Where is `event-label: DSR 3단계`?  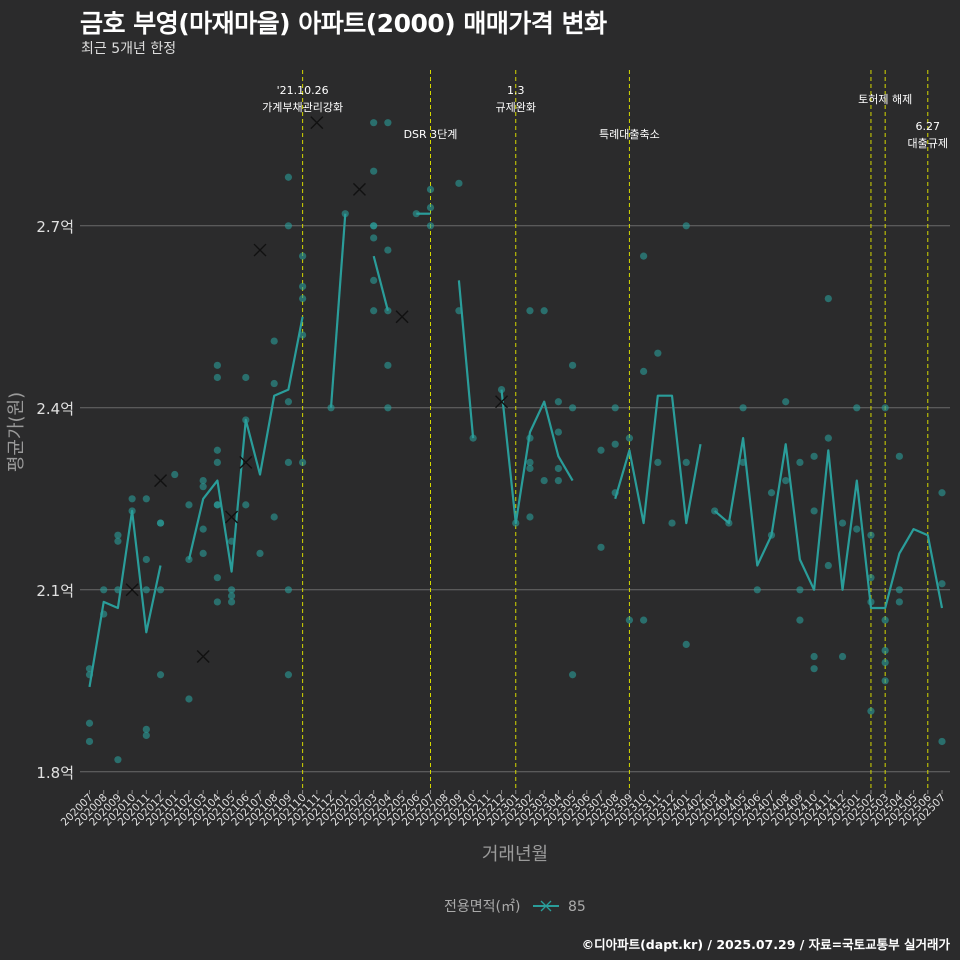
event-label: DSR 3단계 is located at coordinates (431, 134).